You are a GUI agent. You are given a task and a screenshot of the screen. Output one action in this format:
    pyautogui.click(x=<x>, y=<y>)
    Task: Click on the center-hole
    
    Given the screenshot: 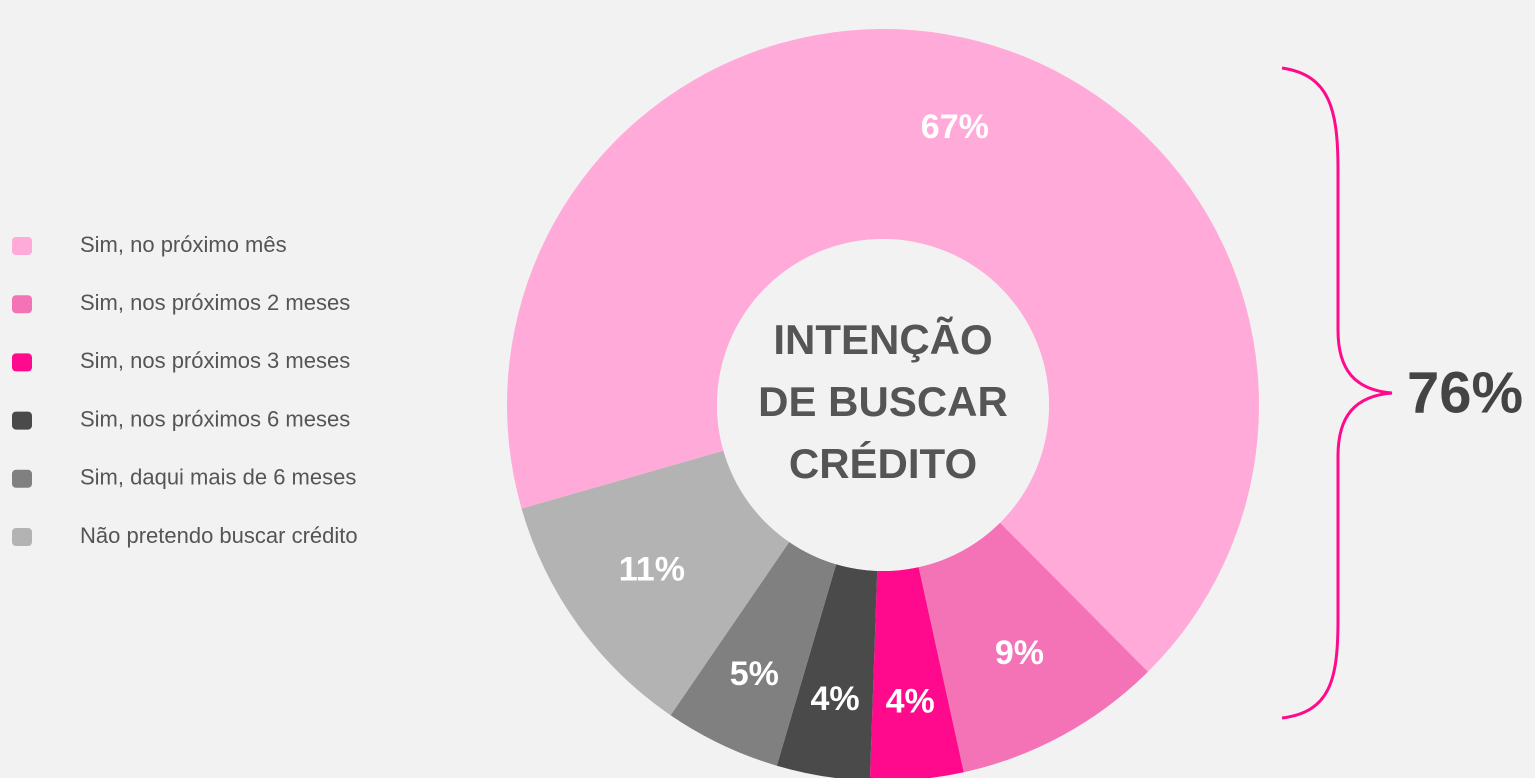 What is the action you would take?
    pyautogui.click(x=883, y=405)
    